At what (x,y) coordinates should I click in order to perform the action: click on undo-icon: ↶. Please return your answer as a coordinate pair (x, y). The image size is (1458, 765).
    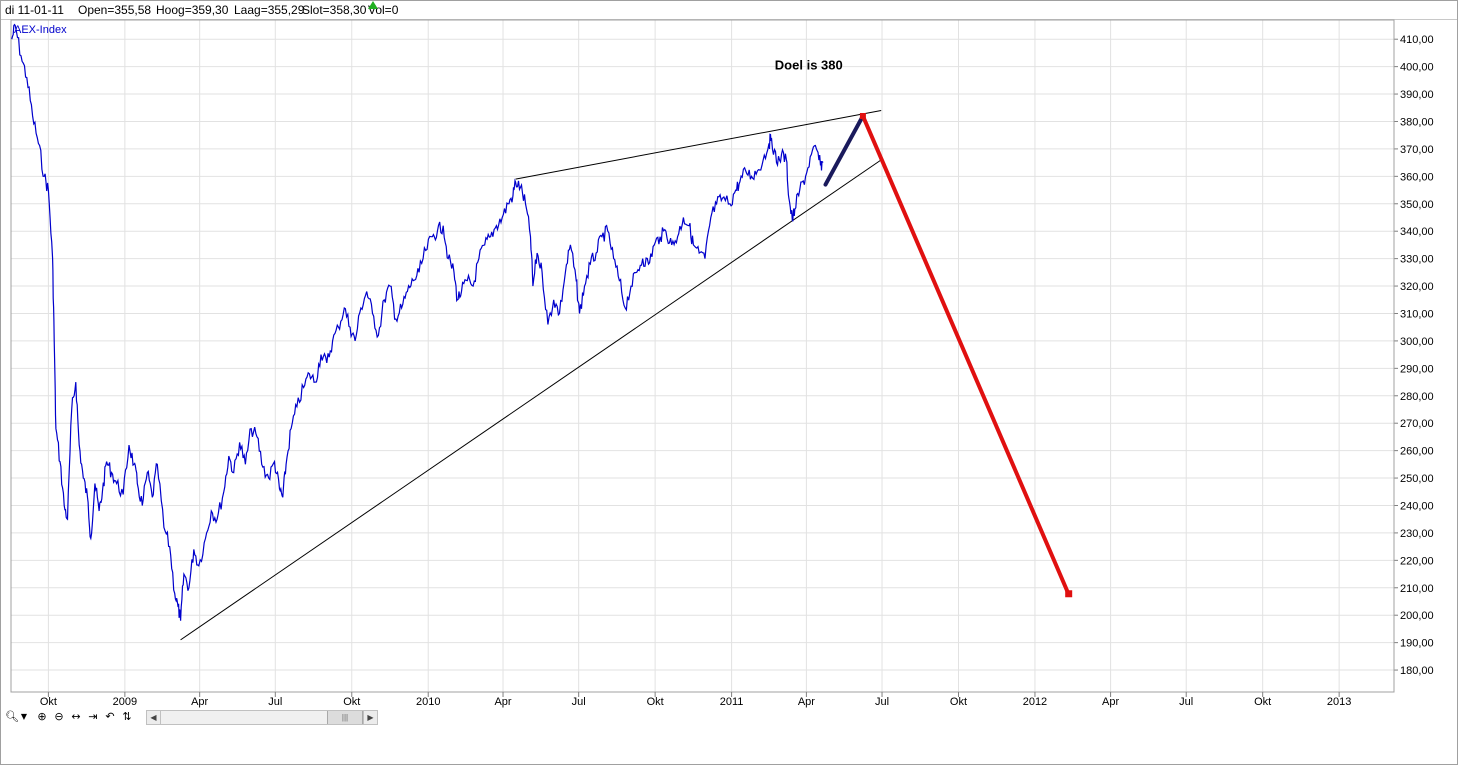
    Looking at the image, I should click on (110, 716).